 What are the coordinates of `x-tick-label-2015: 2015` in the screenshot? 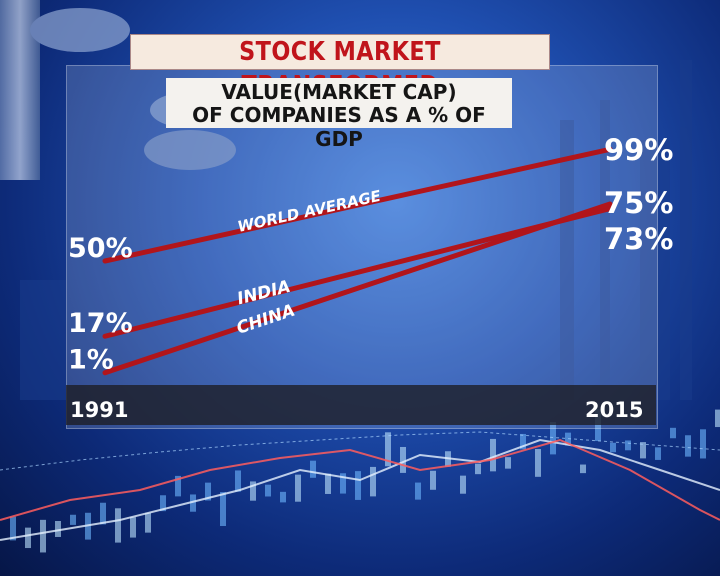 It's located at (614, 410).